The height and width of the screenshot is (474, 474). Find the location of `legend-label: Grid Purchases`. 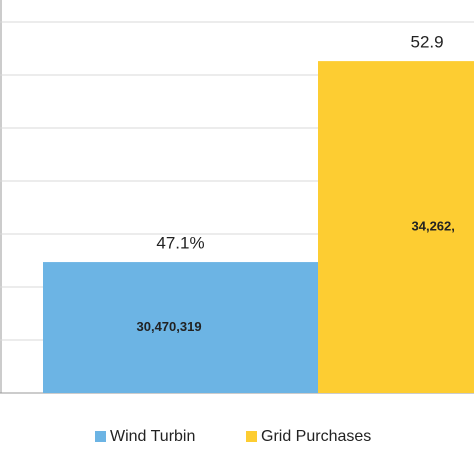

legend-label: Grid Purchases is located at coordinates (316, 436).